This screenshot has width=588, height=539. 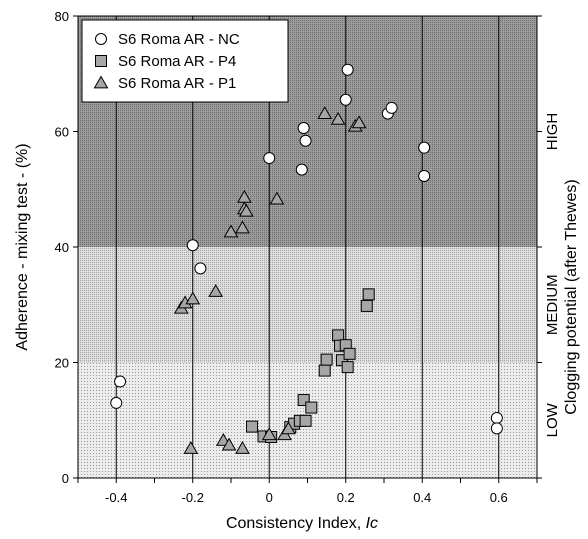 What do you see at coordinates (552, 304) in the screenshot?
I see `zone-label-medium: MEDIUM` at bounding box center [552, 304].